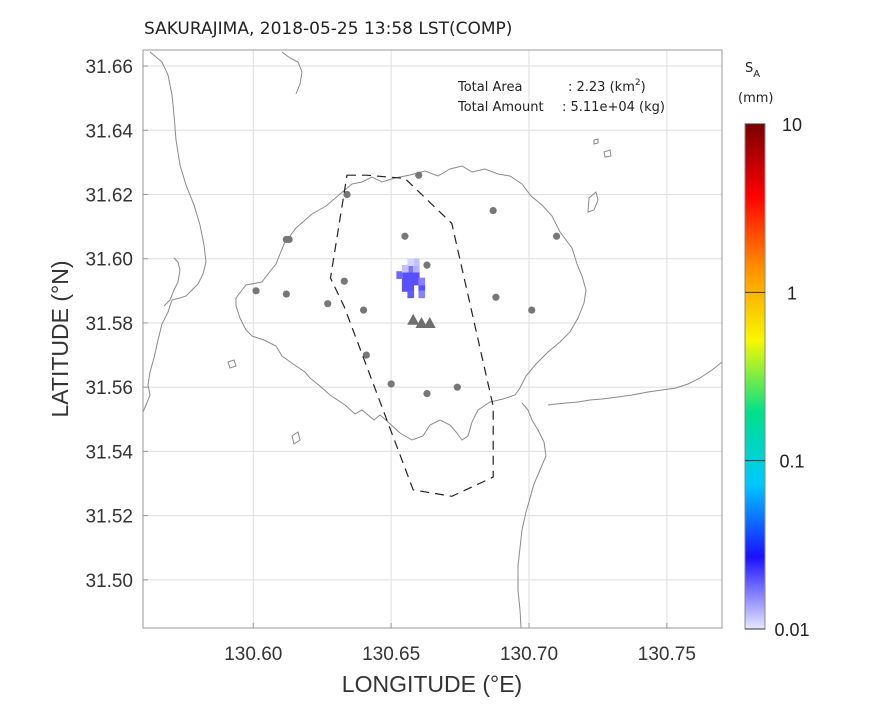  I want to click on y-tick-label: 31.54, so click(109, 452).